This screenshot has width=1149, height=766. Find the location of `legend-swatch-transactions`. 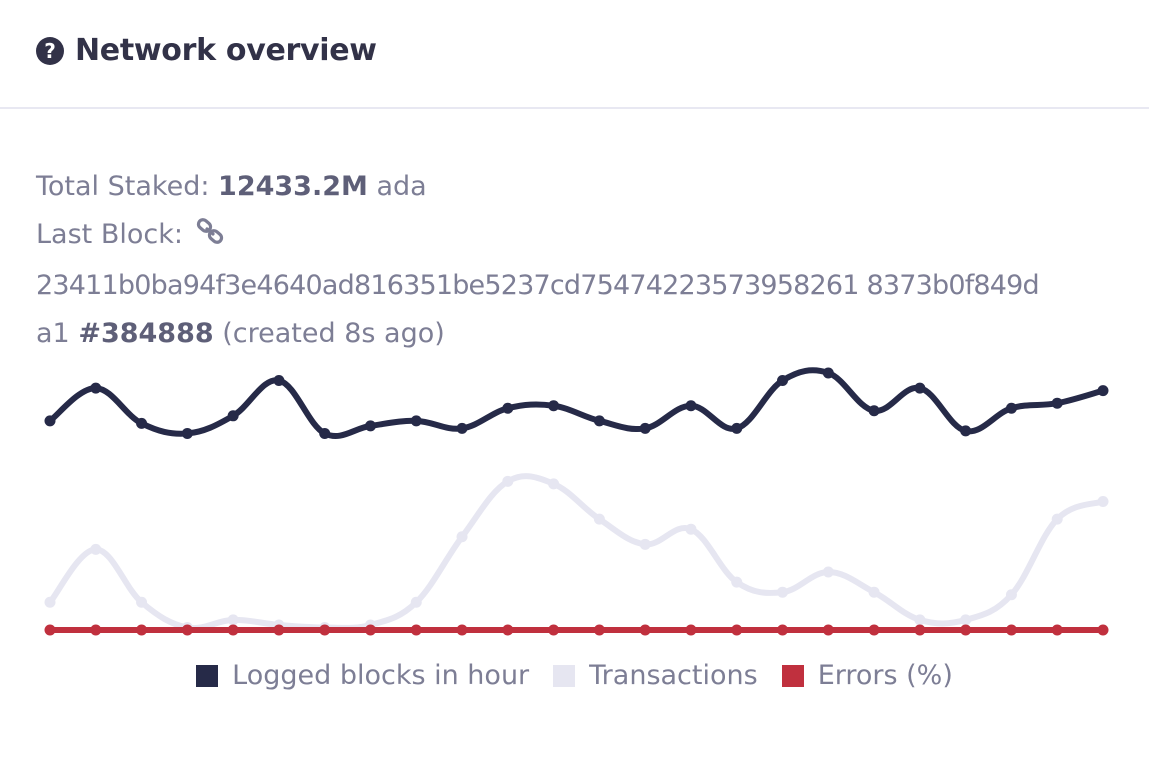

legend-swatch-transactions is located at coordinates (564, 675).